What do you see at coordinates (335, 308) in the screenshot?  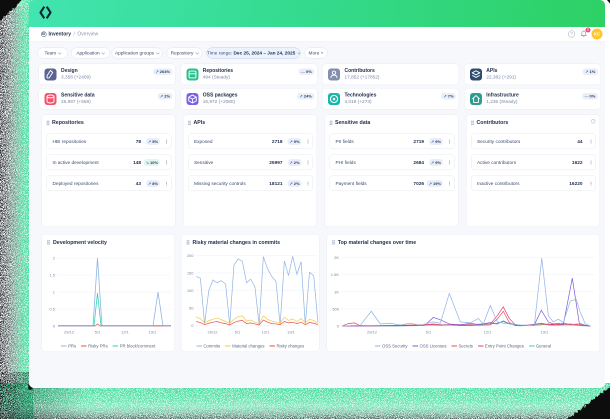 I see `svg-text: 500` at bounding box center [335, 308].